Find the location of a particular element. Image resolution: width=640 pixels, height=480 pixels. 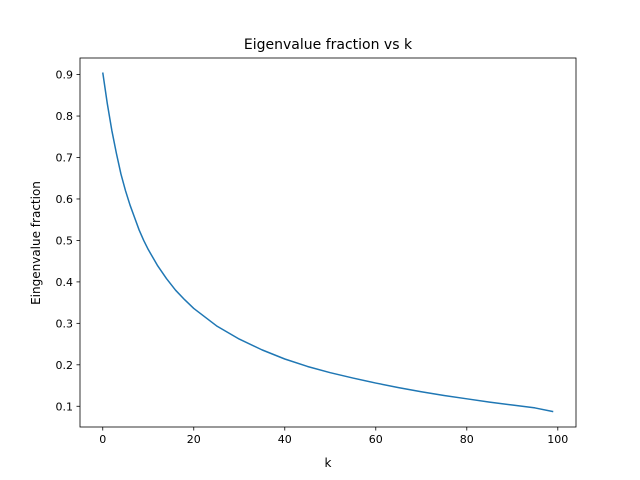

chart-title: Eigenvalue fraction vs k is located at coordinates (328, 45).